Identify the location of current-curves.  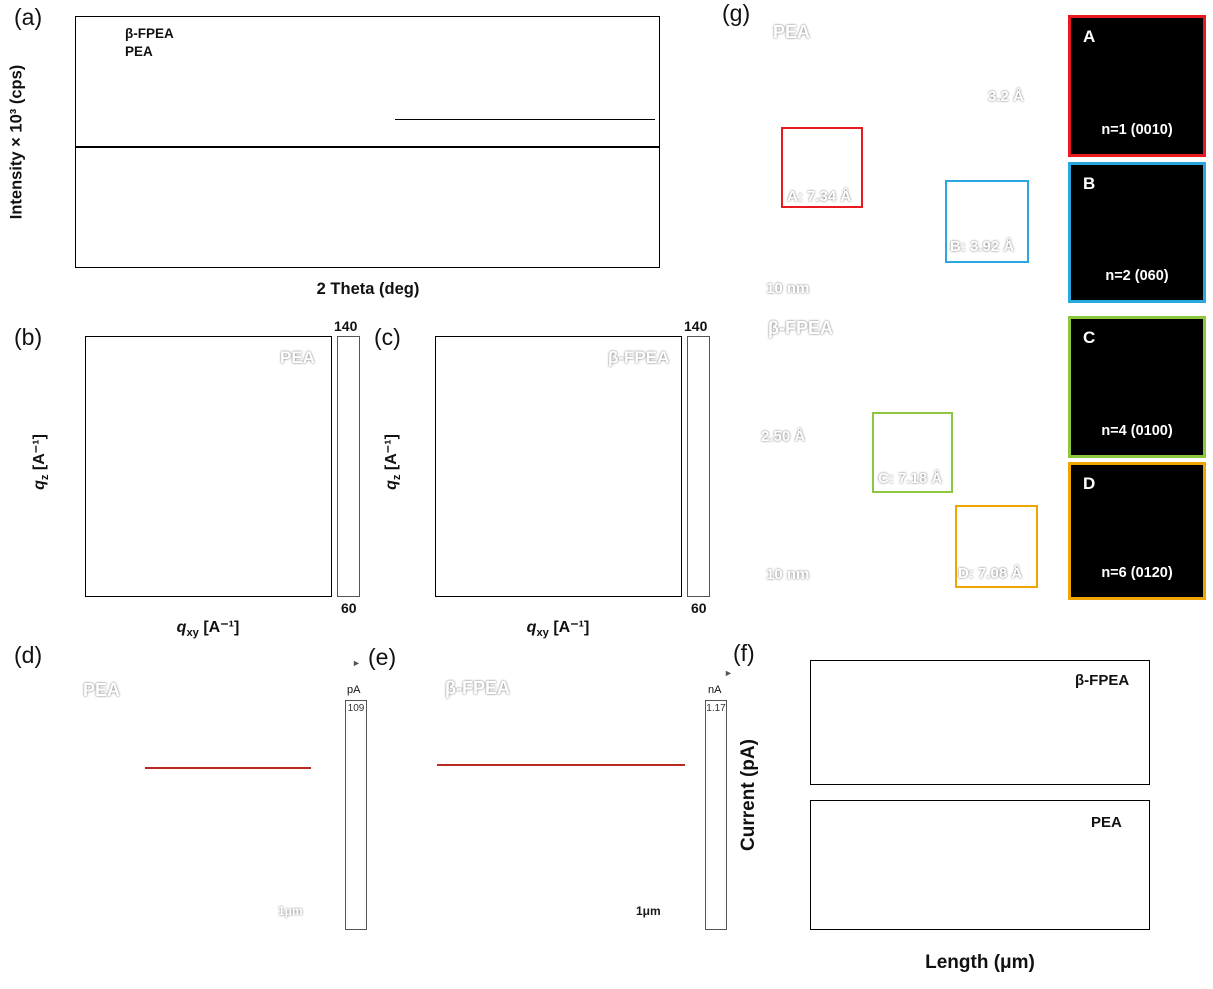
(971, 814).